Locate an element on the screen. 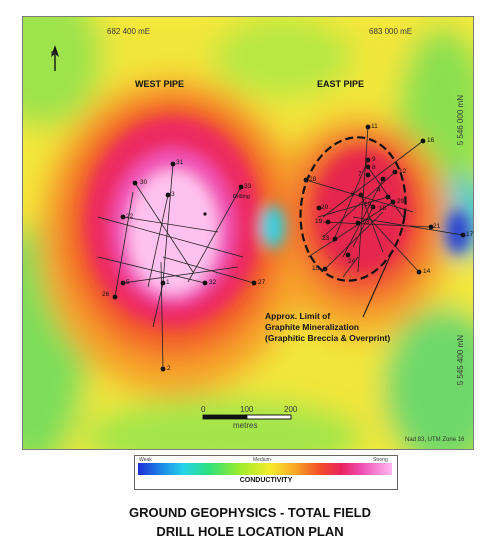 This screenshot has width=500, height=557. hole-label: 1 is located at coordinates (168, 282).